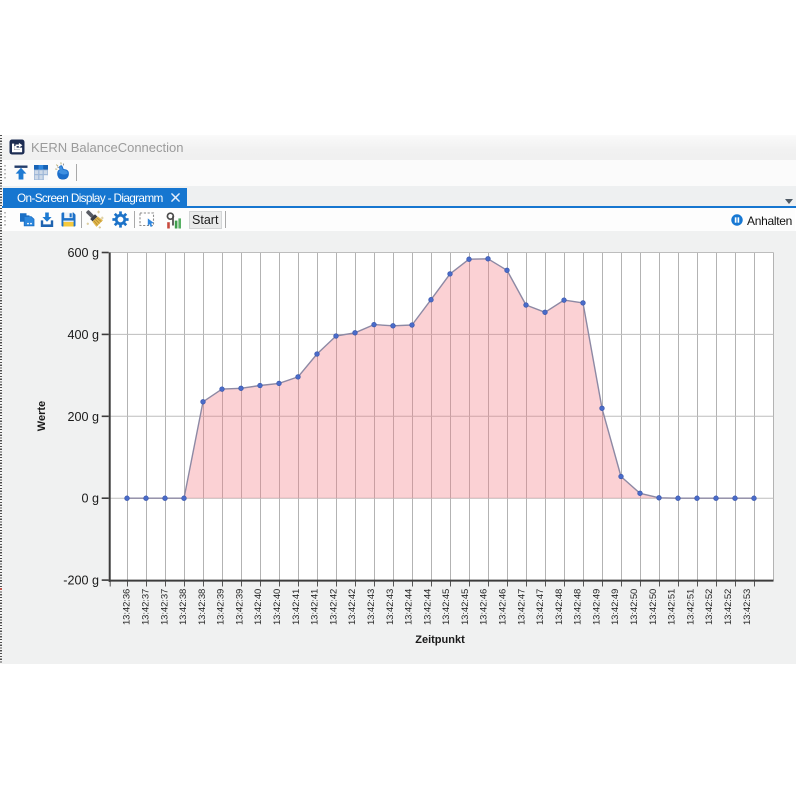 The height and width of the screenshot is (800, 800). What do you see at coordinates (127, 607) in the screenshot?
I see `svg-text: 13:42:36` at bounding box center [127, 607].